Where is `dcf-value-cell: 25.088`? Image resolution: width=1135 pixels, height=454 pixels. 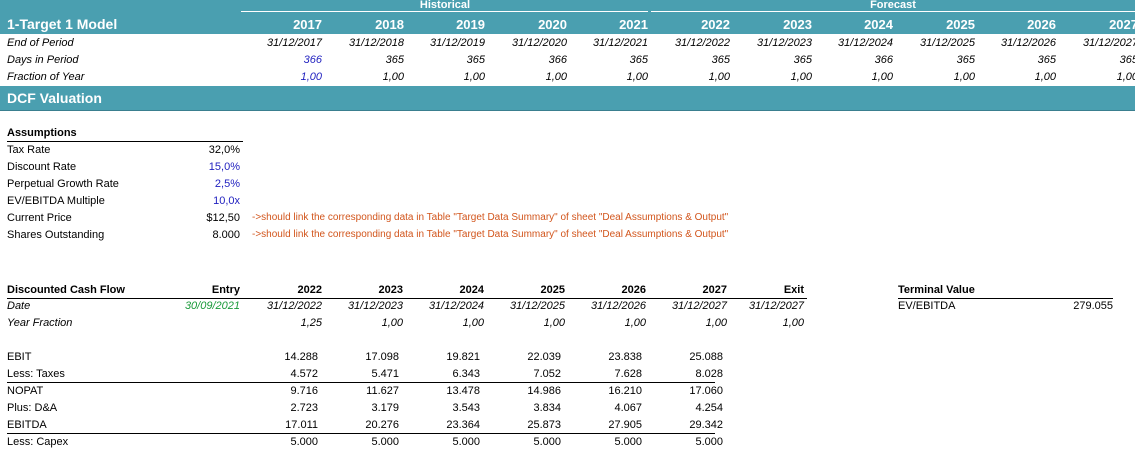 dcf-value-cell: 25.088 is located at coordinates (706, 357).